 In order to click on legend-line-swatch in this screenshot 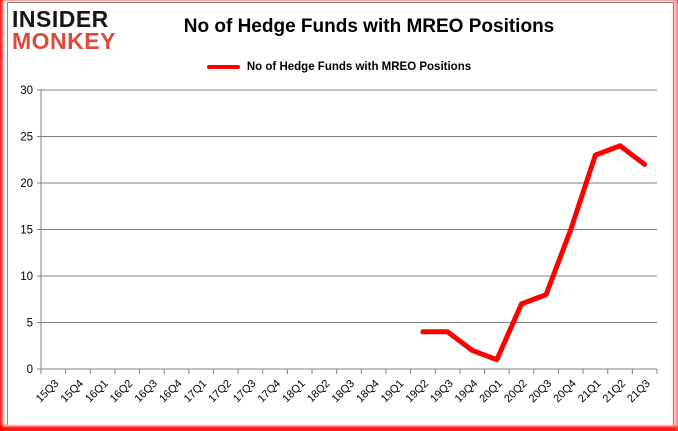, I will do `click(223, 67)`.